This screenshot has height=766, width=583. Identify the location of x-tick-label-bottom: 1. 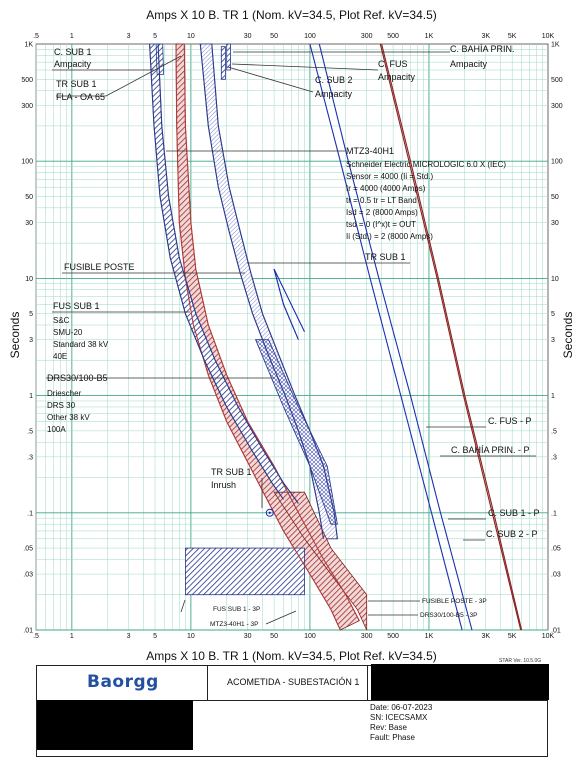
(72, 636).